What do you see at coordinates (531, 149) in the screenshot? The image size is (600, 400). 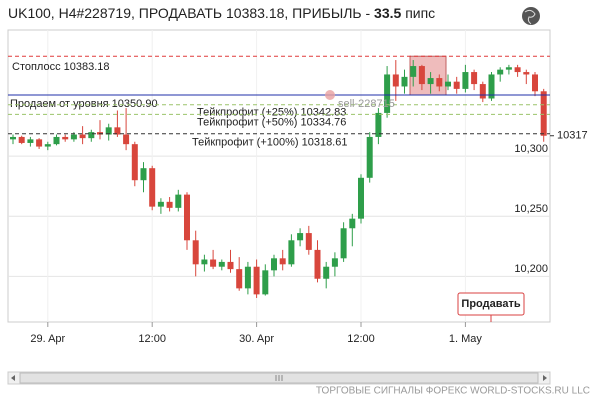 I see `y-tick-label: 10,300` at bounding box center [531, 149].